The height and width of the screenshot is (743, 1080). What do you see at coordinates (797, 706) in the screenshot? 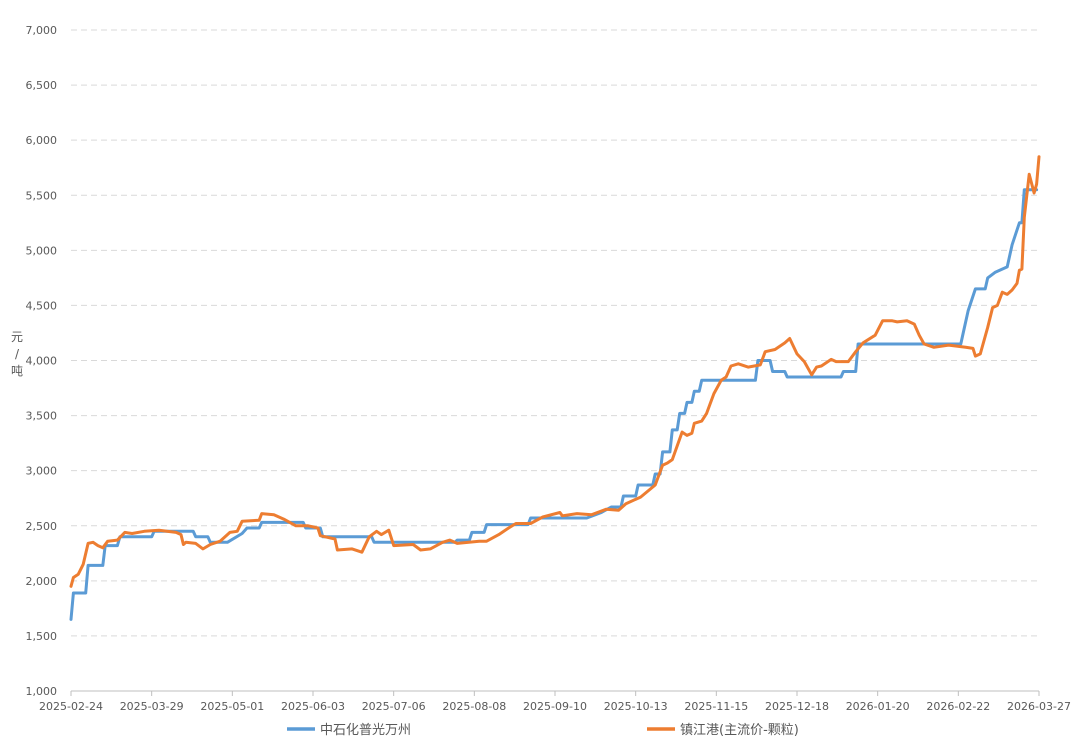
I see `x-tick-label: 2025-12-18` at bounding box center [797, 706].